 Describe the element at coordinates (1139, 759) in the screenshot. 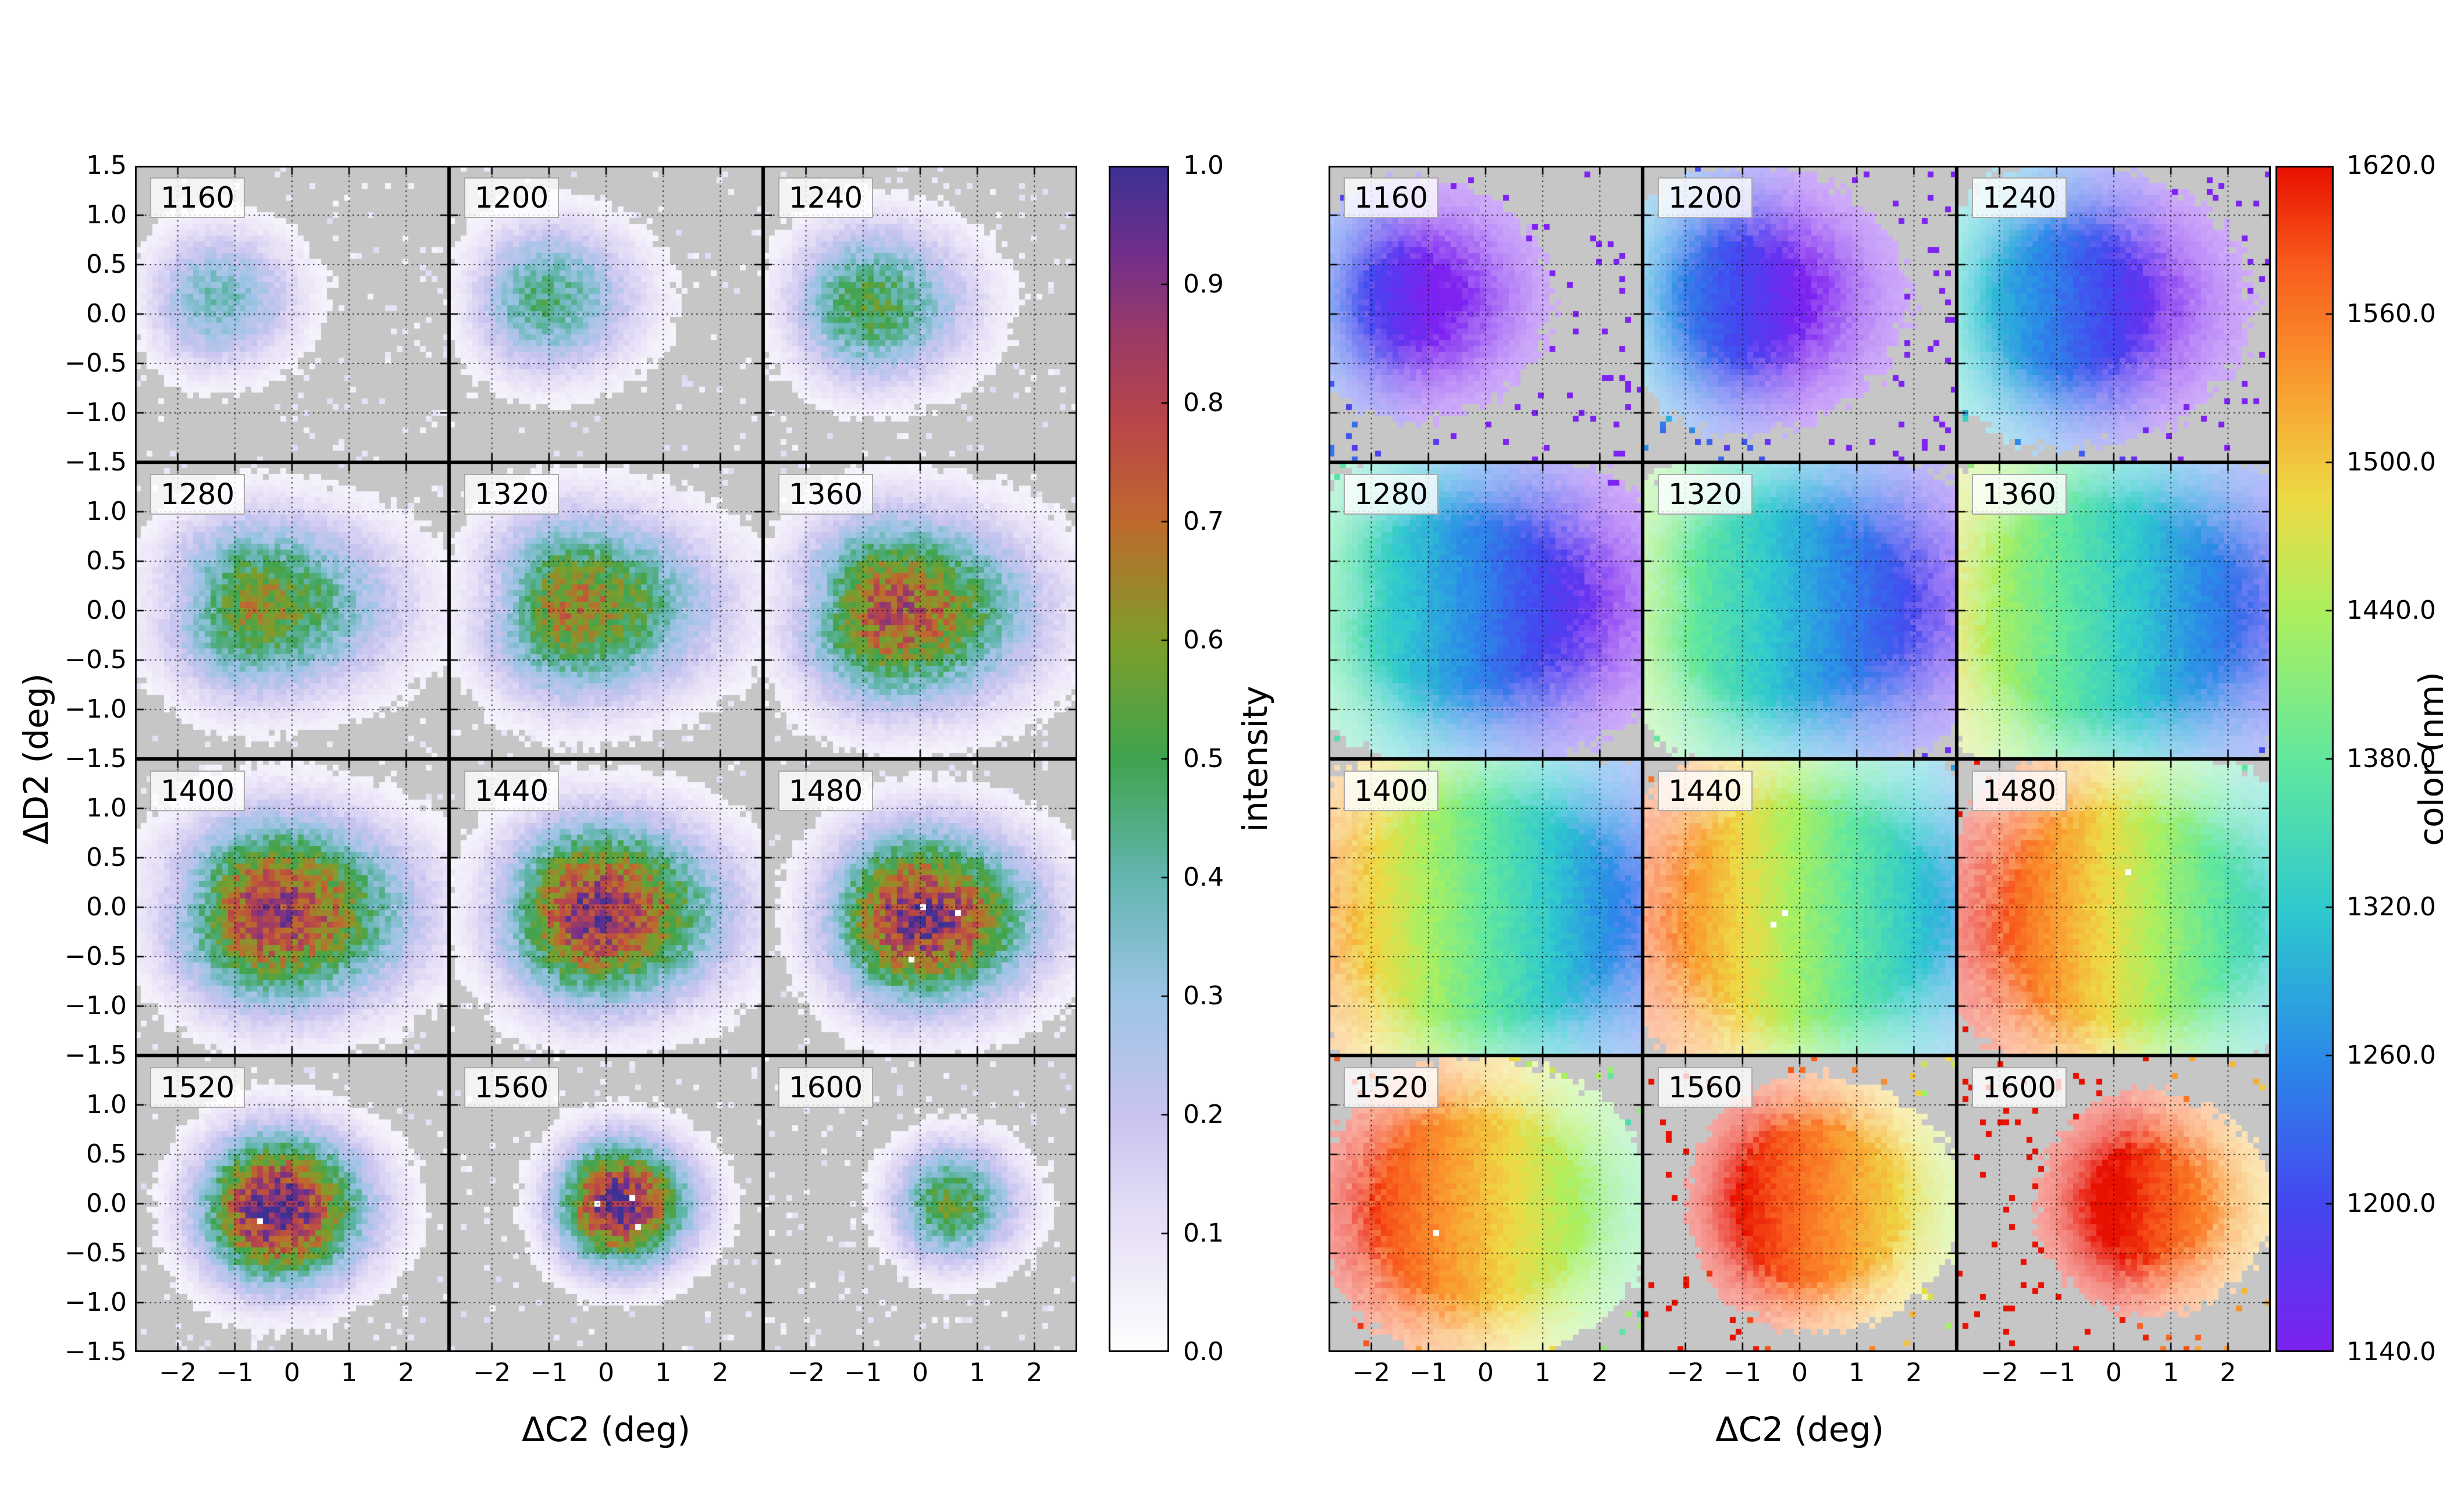

I see `colorbar-intensity` at that location.